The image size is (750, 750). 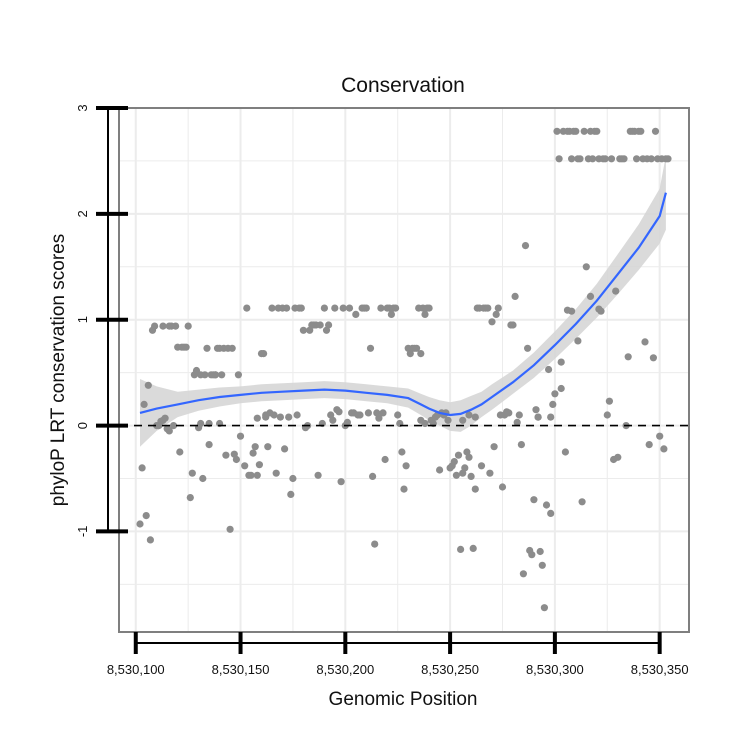 What do you see at coordinates (660, 669) in the screenshot?
I see `x-tick-label: 8,530,350` at bounding box center [660, 669].